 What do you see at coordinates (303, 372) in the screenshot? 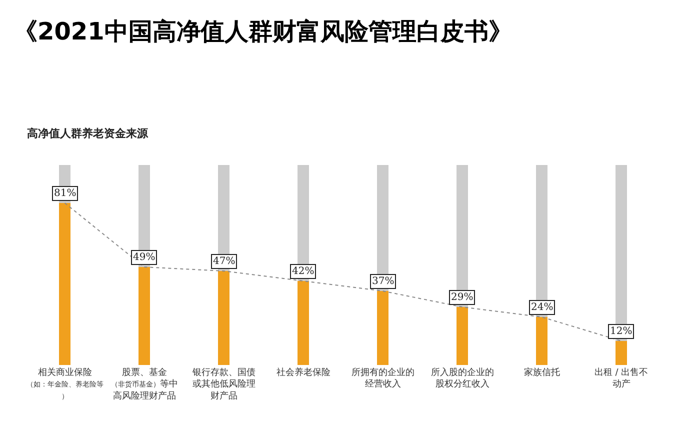
I see `x-tick-label: 社会养老保险` at bounding box center [303, 372].